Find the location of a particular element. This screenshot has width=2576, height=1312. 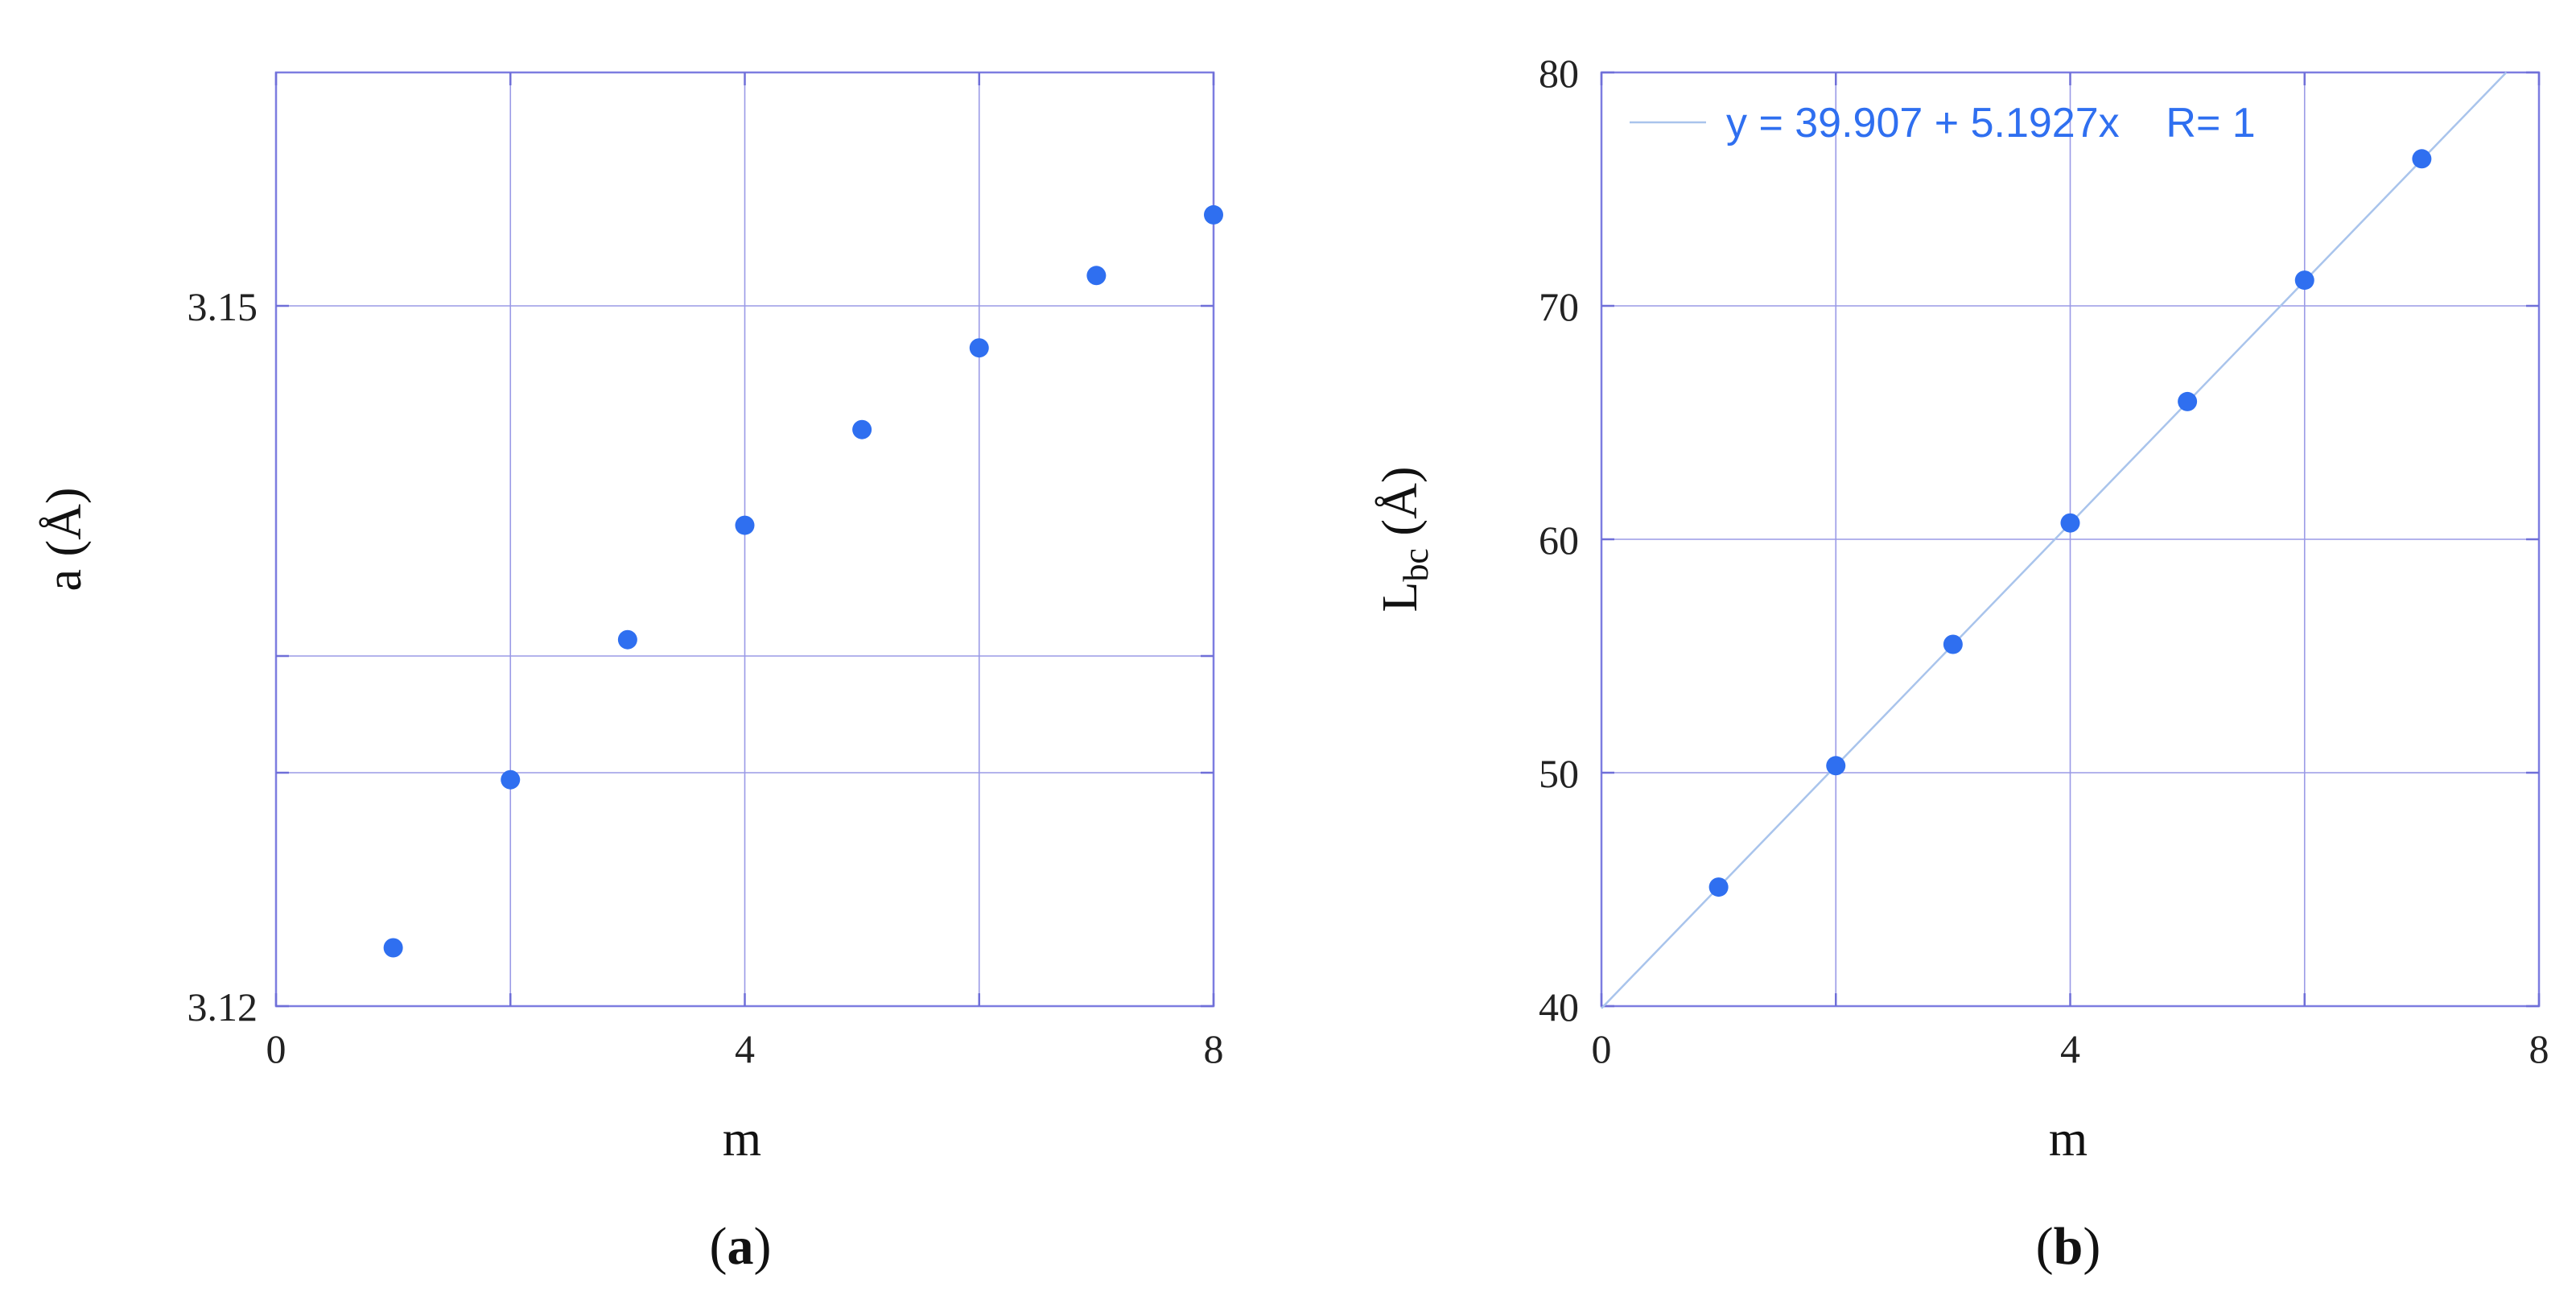

panel-b-xtick-label-0: 0 is located at coordinates (1602, 1048).